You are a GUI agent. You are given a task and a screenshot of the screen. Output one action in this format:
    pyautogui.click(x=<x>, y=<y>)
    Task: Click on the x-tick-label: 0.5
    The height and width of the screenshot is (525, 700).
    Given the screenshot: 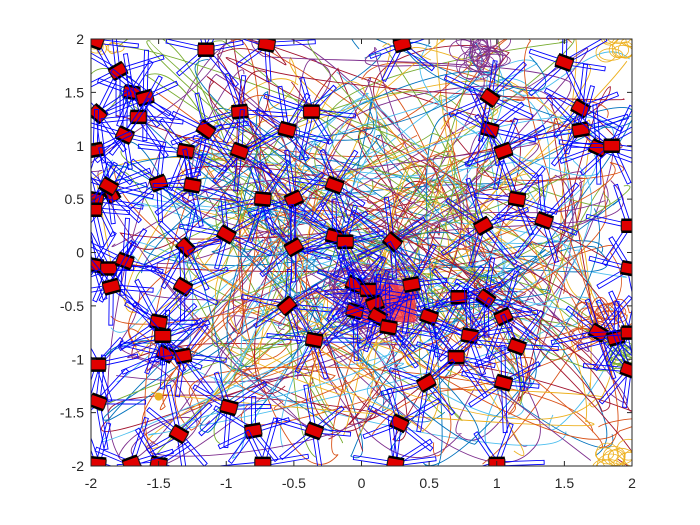 What is the action you would take?
    pyautogui.click(x=429, y=483)
    